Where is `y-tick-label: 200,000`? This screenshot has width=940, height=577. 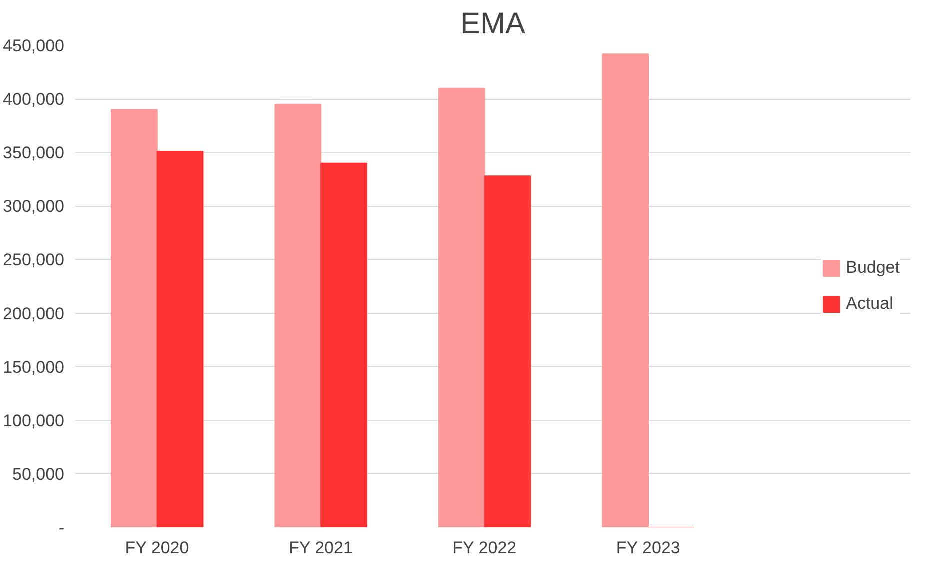 y-tick-label: 200,000 is located at coordinates (33, 314).